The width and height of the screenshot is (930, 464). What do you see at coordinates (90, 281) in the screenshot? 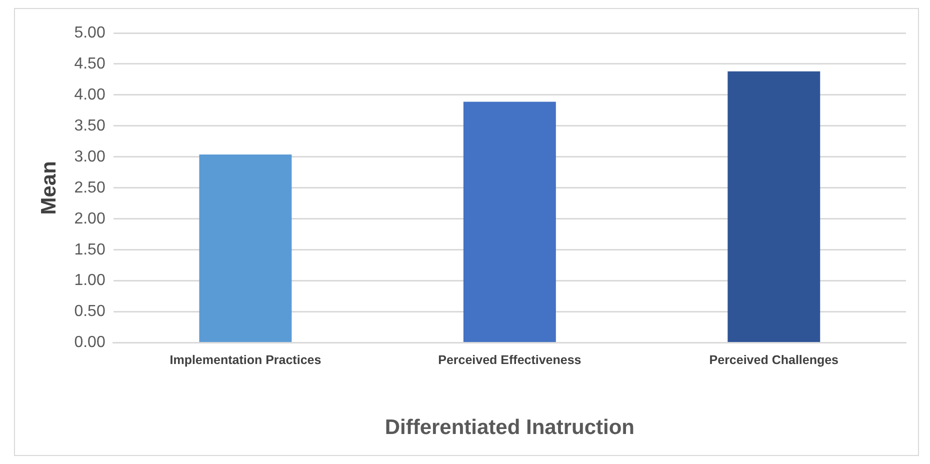
I see `y-tick-label: 1.00` at bounding box center [90, 281].